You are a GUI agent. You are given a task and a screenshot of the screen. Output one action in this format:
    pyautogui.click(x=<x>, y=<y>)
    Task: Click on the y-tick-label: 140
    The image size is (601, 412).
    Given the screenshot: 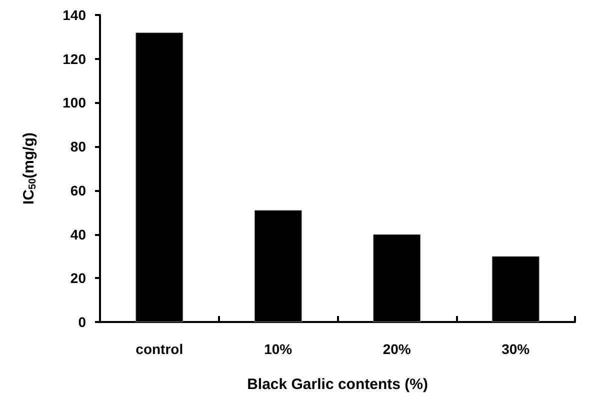 What is the action you would take?
    pyautogui.click(x=74, y=15)
    